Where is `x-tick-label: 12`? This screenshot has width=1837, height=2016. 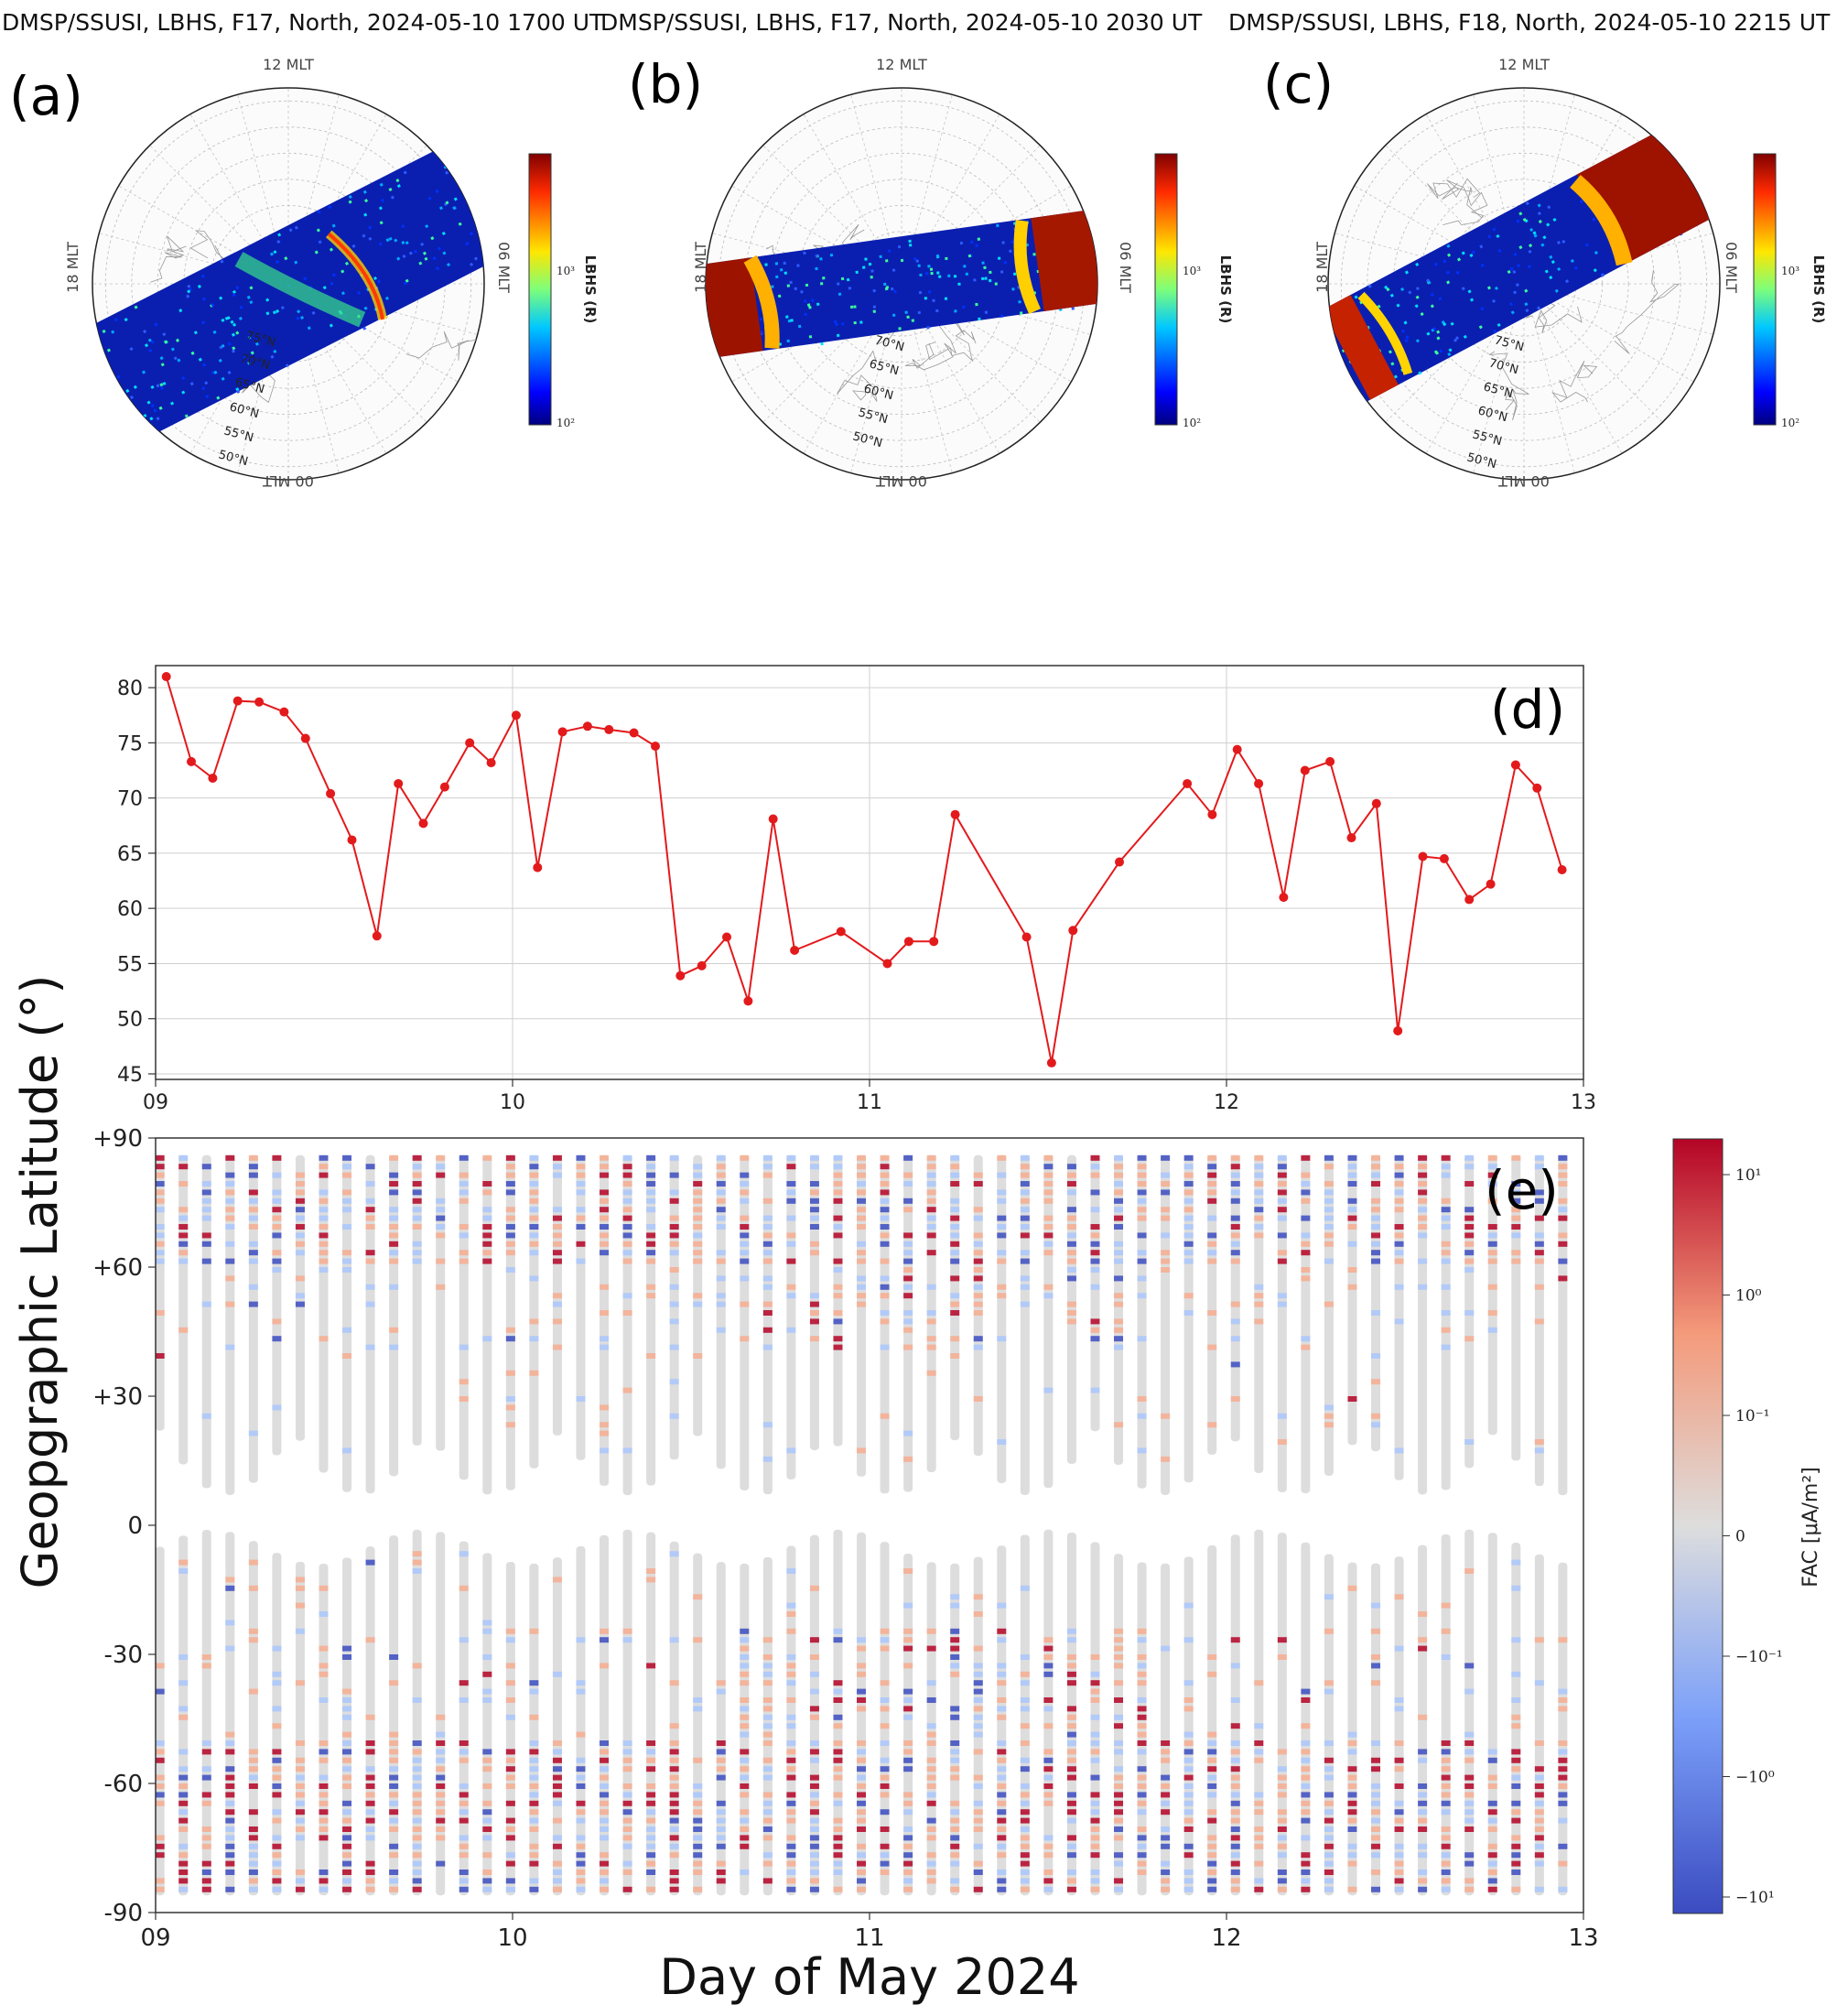
x-tick-label: 12 is located at coordinates (1226, 1102).